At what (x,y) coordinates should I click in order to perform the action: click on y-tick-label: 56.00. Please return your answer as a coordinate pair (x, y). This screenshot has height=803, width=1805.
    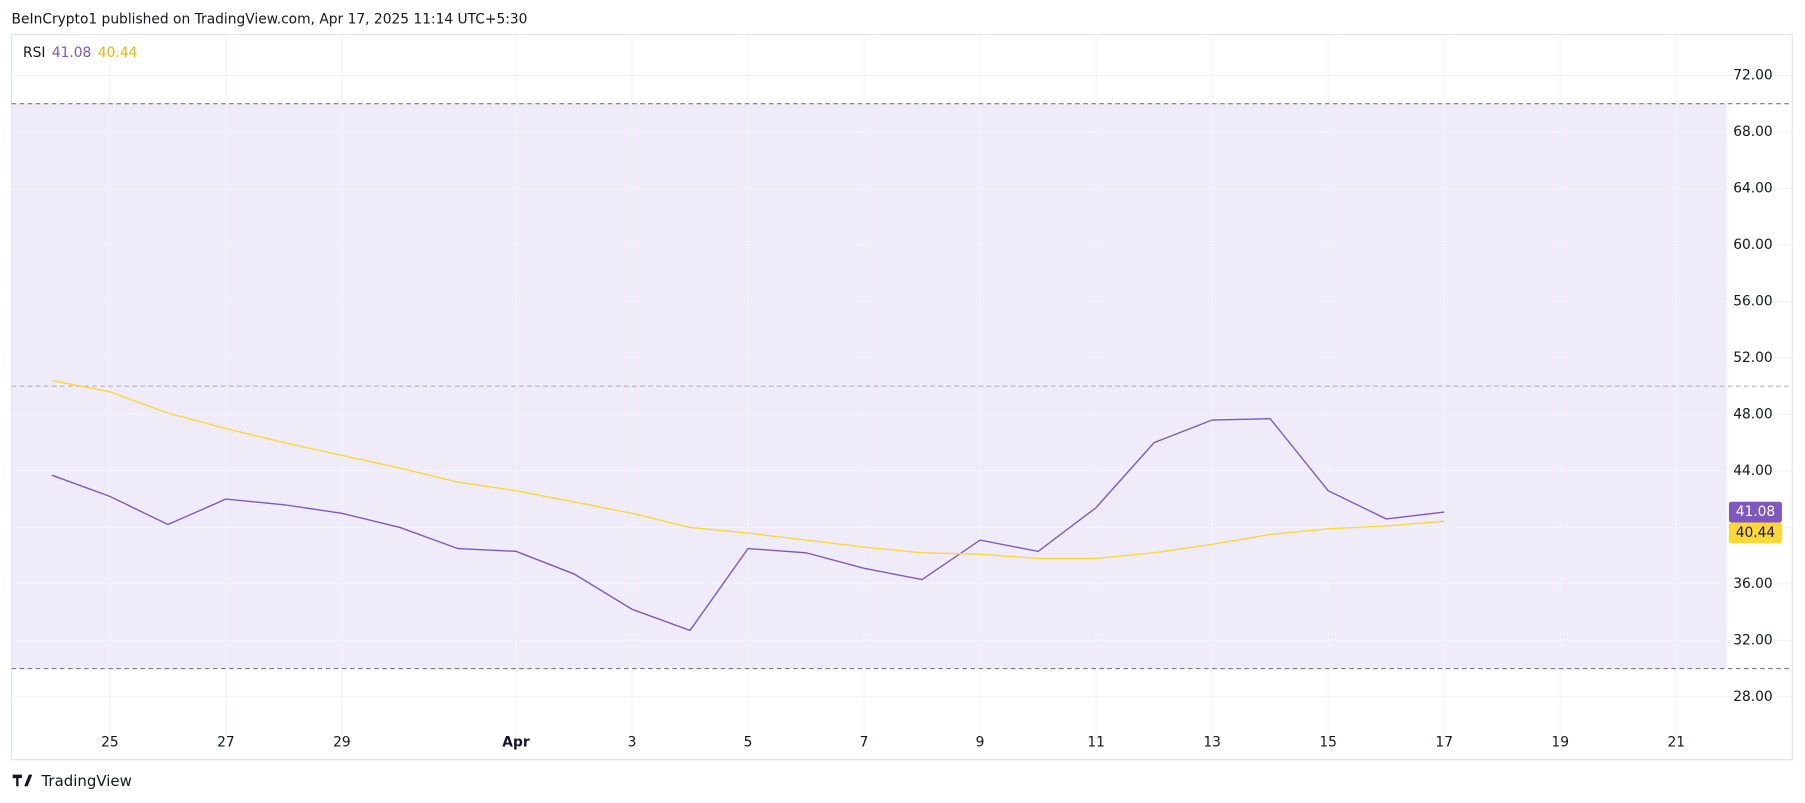
    Looking at the image, I should click on (1753, 301).